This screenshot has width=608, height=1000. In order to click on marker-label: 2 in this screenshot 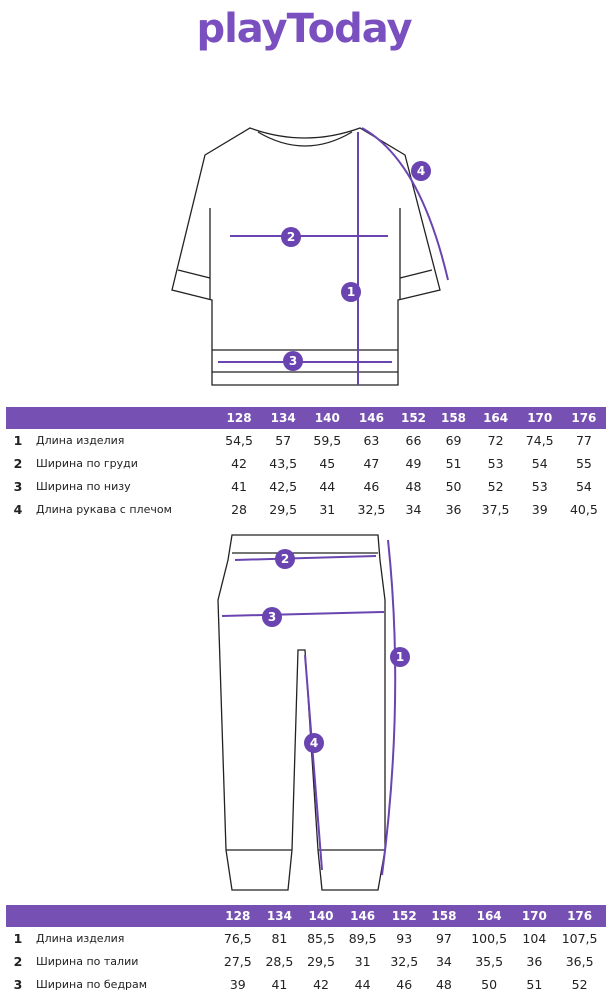, I will do `click(291, 237)`.